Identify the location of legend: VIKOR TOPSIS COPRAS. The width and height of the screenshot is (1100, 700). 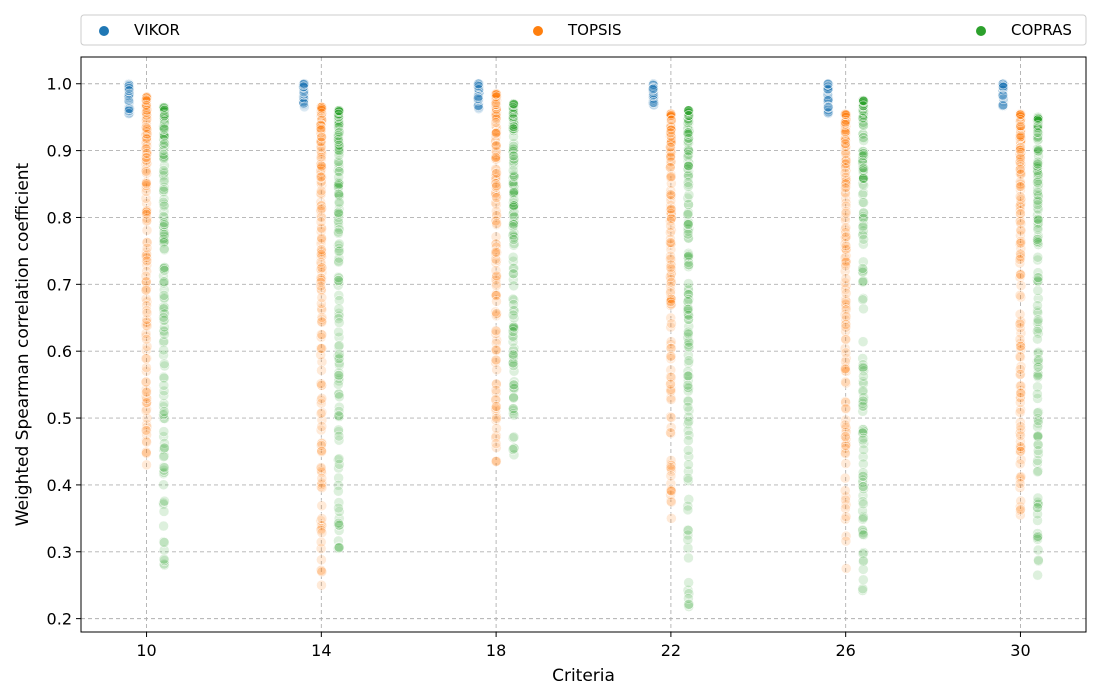
(583, 30).